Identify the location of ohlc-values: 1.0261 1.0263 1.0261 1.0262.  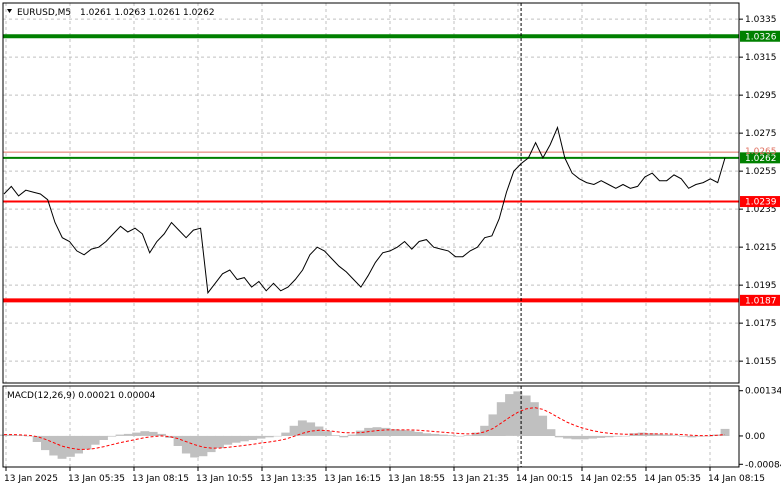
(147, 13).